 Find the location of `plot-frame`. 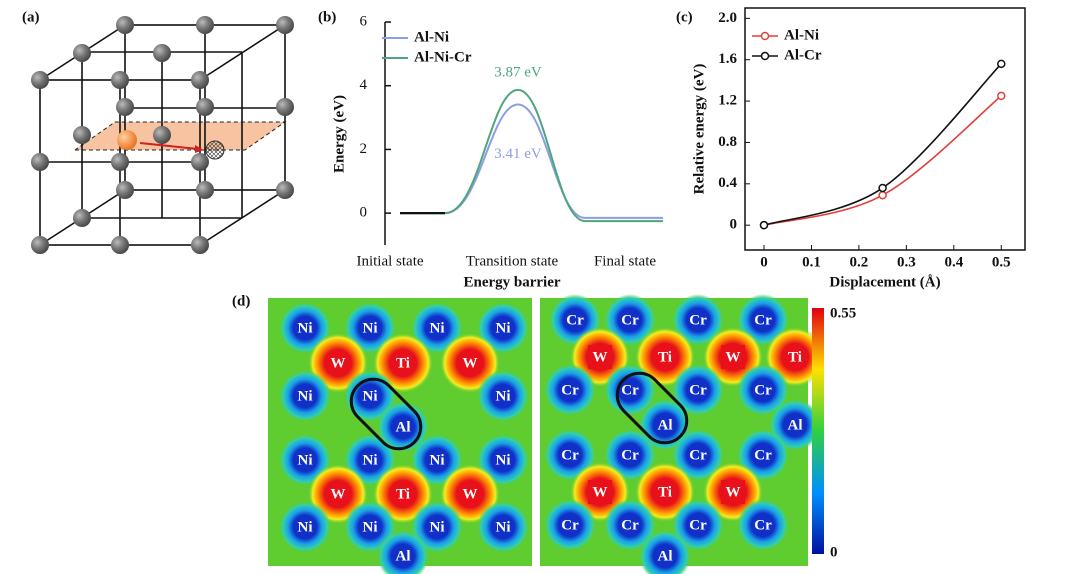

plot-frame is located at coordinates (885, 129).